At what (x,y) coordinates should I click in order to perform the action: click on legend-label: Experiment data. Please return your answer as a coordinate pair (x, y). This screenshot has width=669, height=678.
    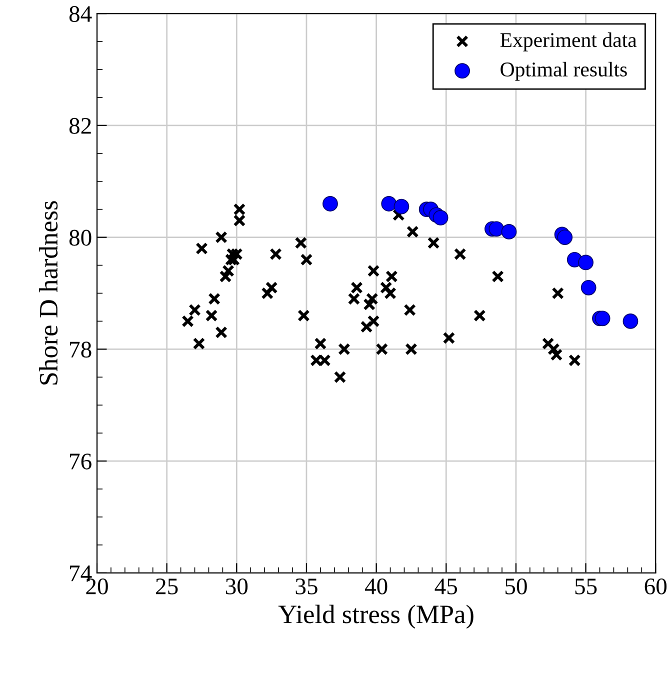
    Looking at the image, I should click on (568, 42).